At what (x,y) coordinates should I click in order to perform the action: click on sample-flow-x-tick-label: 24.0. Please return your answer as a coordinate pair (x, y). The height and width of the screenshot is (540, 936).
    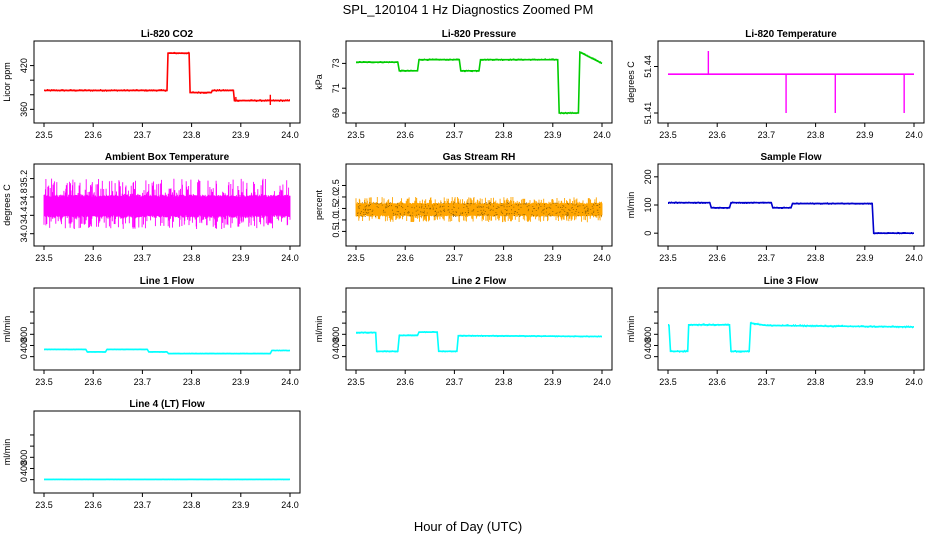
    Looking at the image, I should click on (914, 258).